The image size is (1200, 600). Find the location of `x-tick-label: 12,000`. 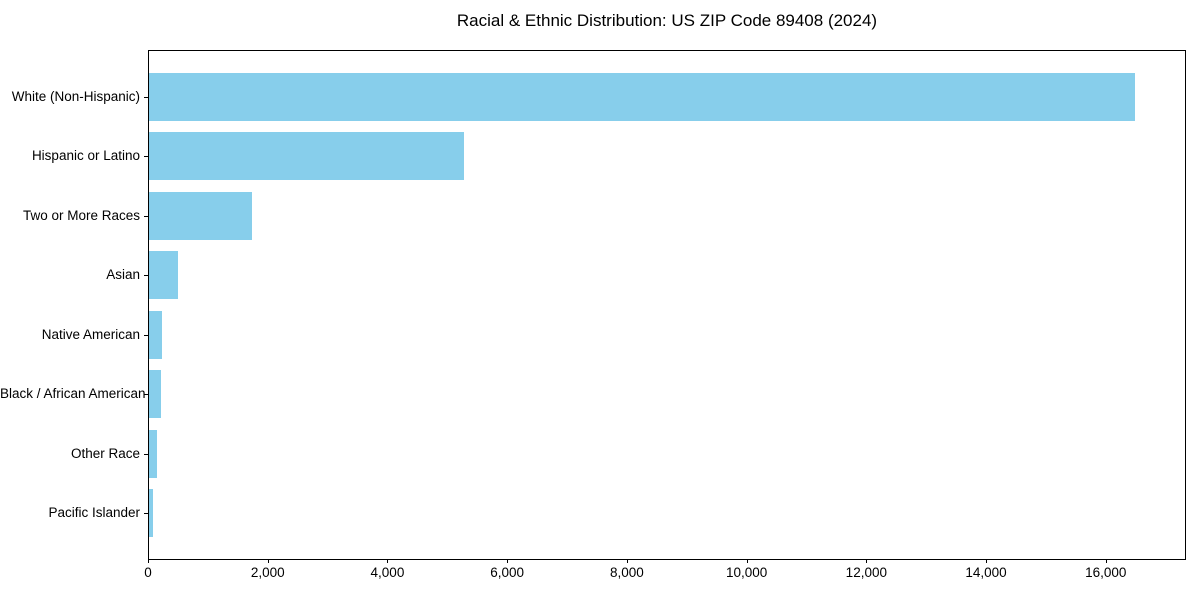

x-tick-label: 12,000 is located at coordinates (866, 572).